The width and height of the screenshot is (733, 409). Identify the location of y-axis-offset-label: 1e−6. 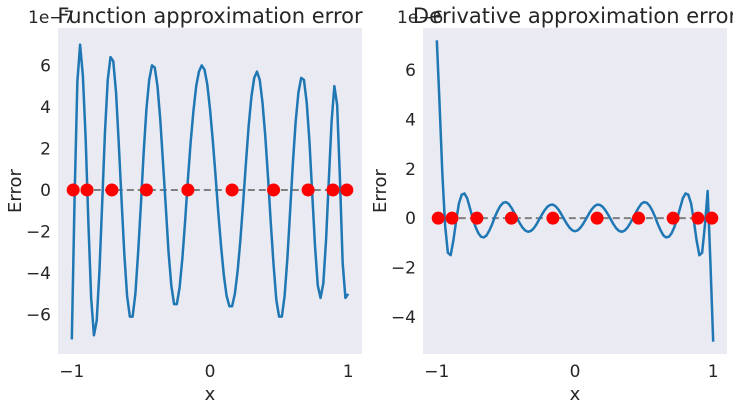
(420, 18).